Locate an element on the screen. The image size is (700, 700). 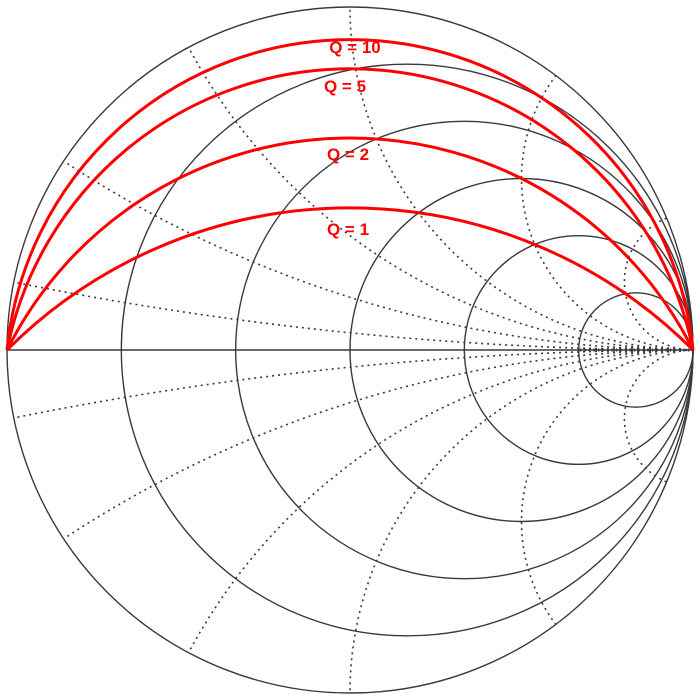
q-label-1: Q = 1 is located at coordinates (348, 229).